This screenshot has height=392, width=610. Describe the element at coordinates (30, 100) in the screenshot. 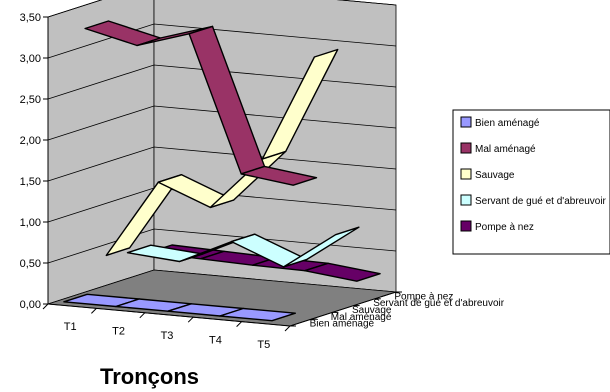

I see `y-tick-label: 2,50` at that location.